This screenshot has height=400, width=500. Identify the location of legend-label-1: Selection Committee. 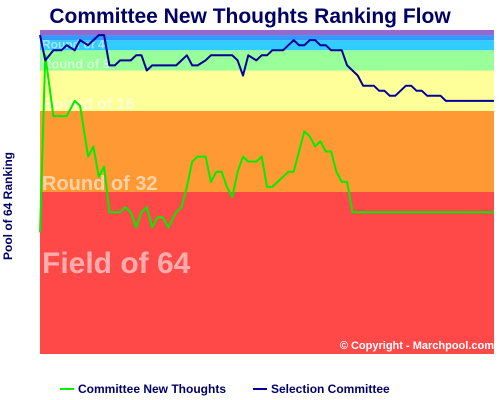
(330, 389).